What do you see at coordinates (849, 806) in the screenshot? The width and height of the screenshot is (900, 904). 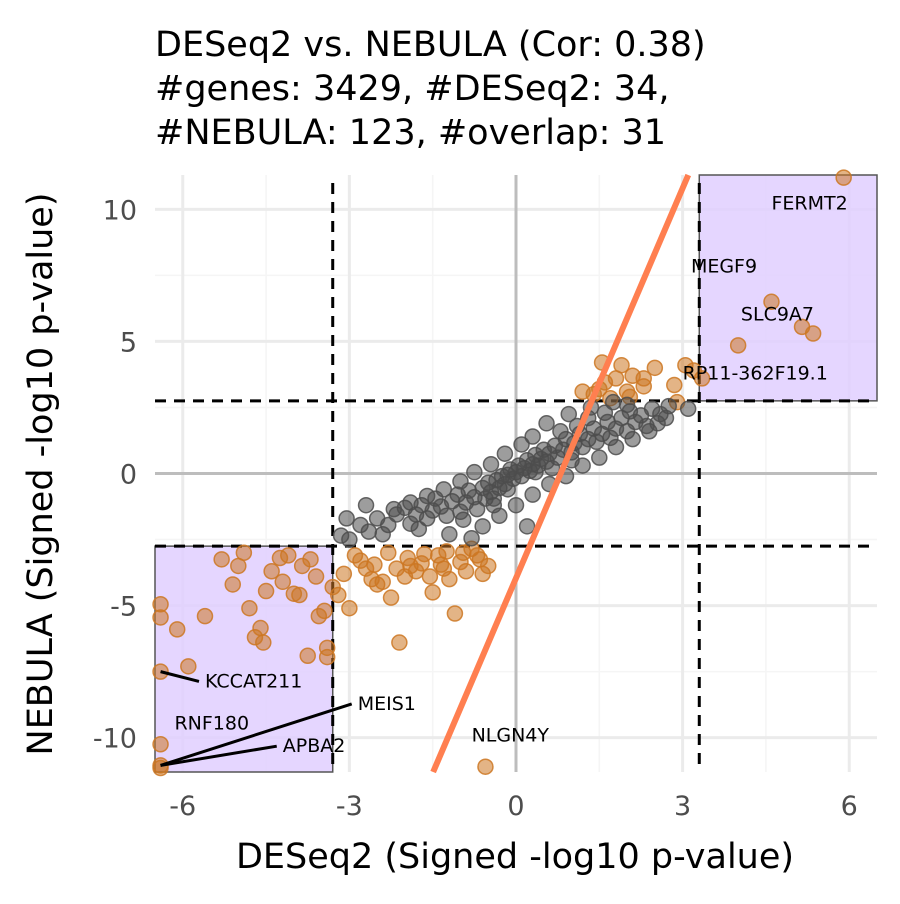 I see `x-tick-label: 6` at bounding box center [849, 806].